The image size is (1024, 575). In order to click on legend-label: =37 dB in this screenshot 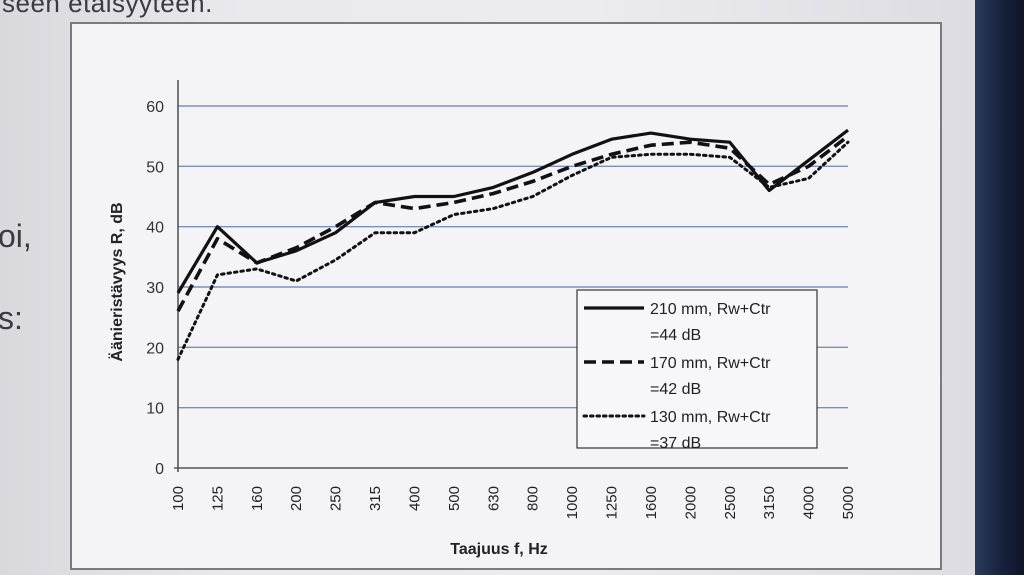, I will do `click(675, 443)`.